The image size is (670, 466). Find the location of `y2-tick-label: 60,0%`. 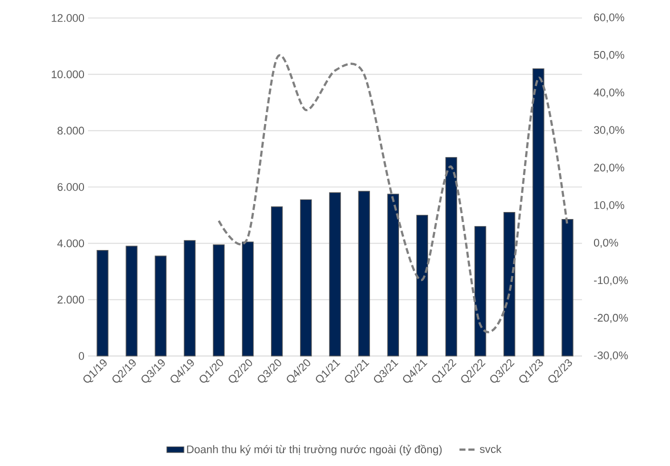

y2-tick-label: 60,0% is located at coordinates (609, 18).